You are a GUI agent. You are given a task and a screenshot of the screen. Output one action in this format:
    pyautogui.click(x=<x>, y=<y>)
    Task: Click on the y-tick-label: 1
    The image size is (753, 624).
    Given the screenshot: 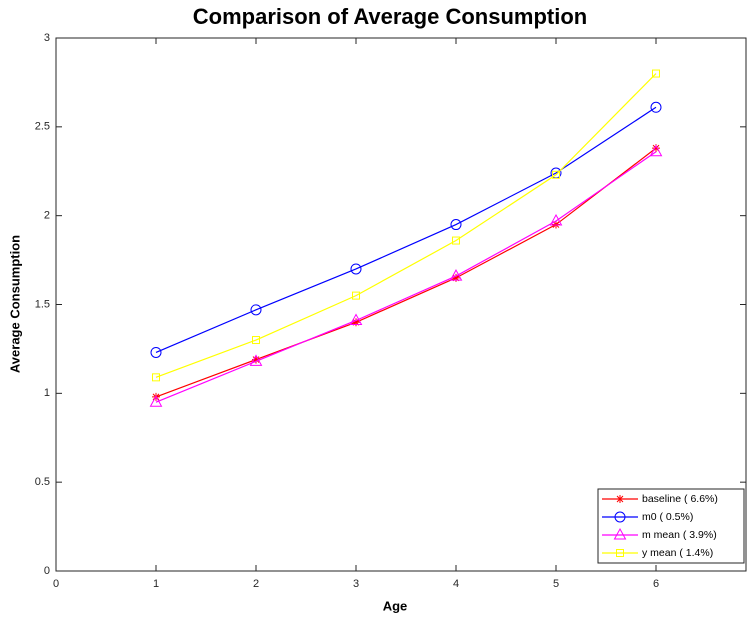 What is the action you would take?
    pyautogui.click(x=47, y=393)
    